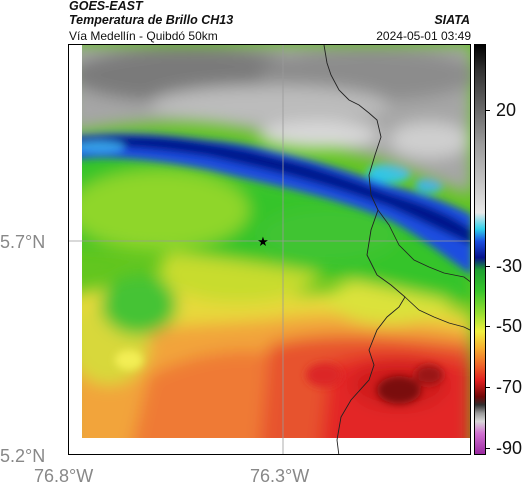 The height and width of the screenshot is (491, 526). Describe the element at coordinates (106, 6) in the screenshot. I see `satellite-title: GOES-EAST` at that location.